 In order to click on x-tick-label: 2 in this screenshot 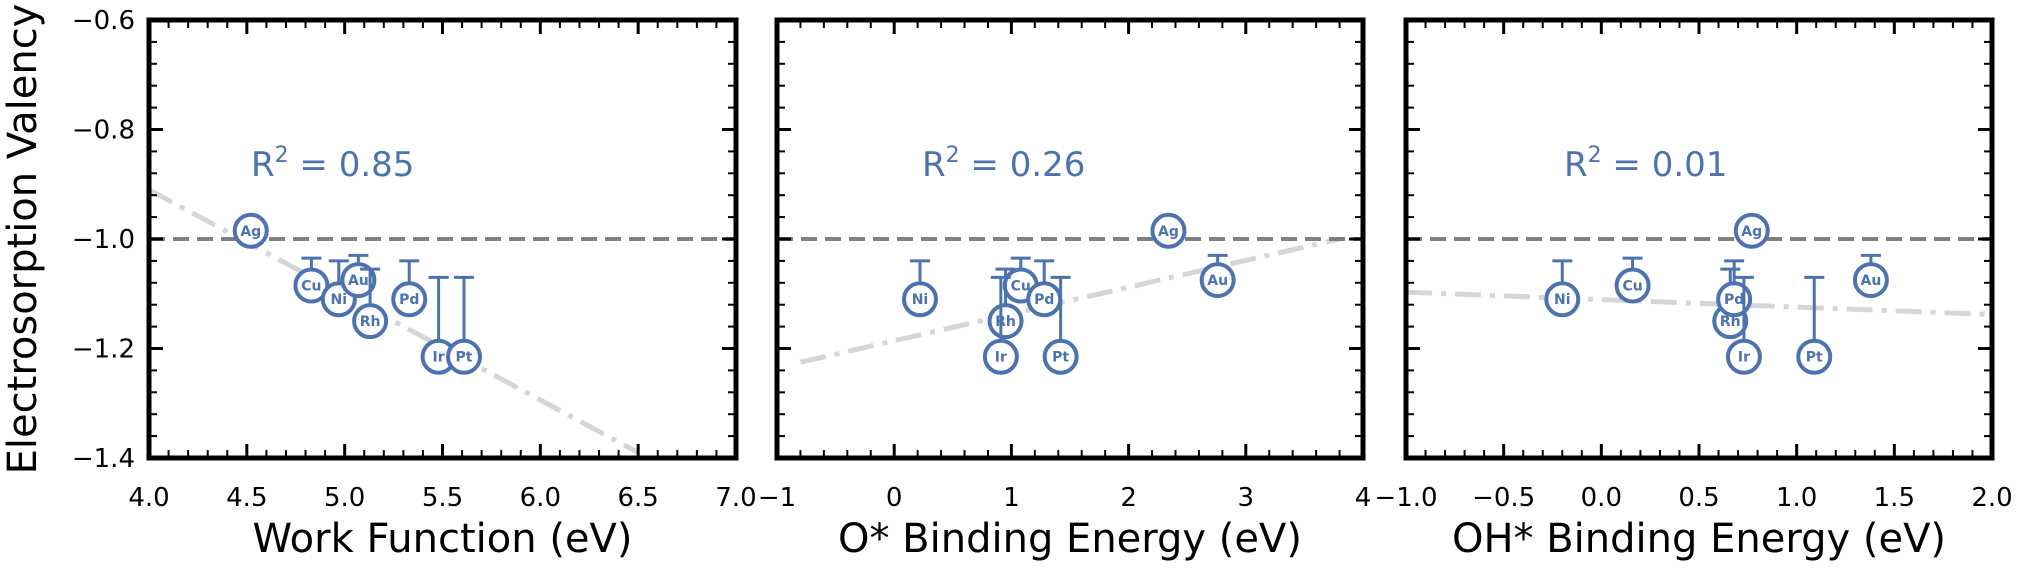, I will do `click(1128, 498)`.